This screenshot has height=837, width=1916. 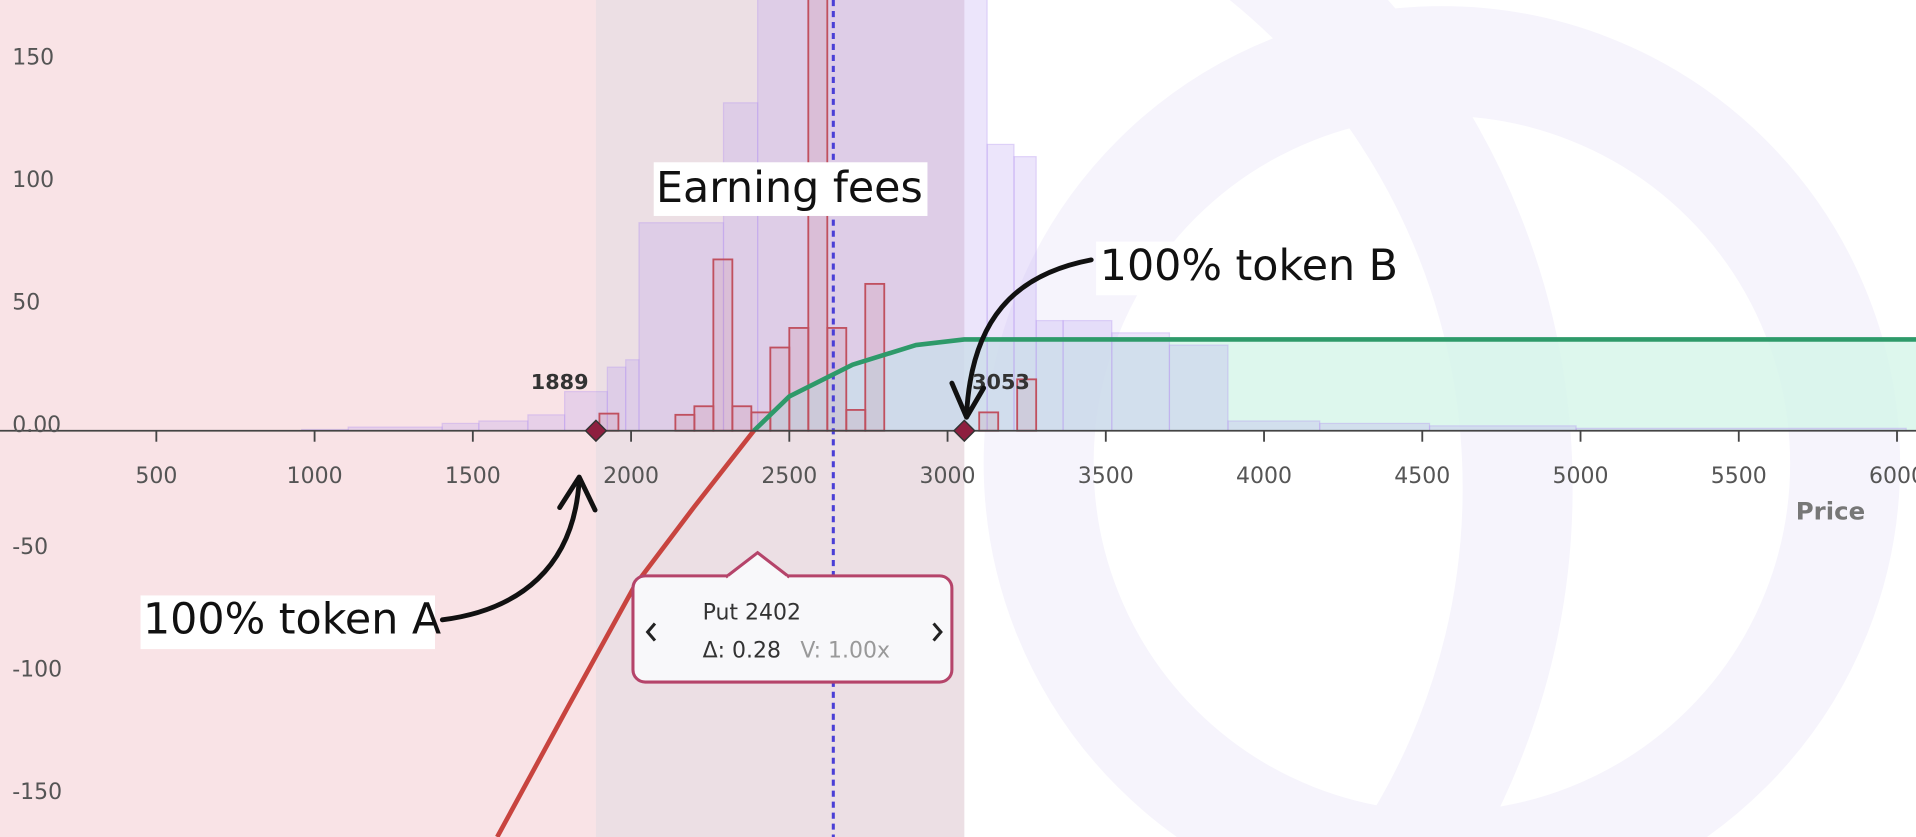 I want to click on x-tick-label: 6000, so click(x=1892, y=476).